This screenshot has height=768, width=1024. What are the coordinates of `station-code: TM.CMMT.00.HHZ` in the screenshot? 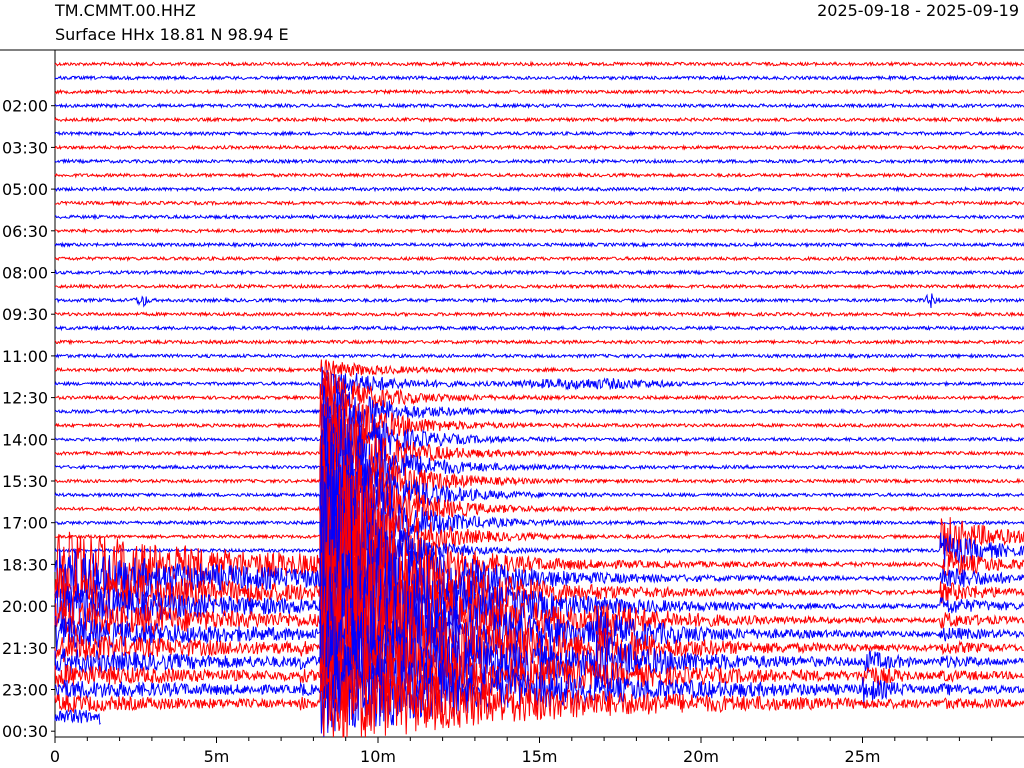 It's located at (125, 10).